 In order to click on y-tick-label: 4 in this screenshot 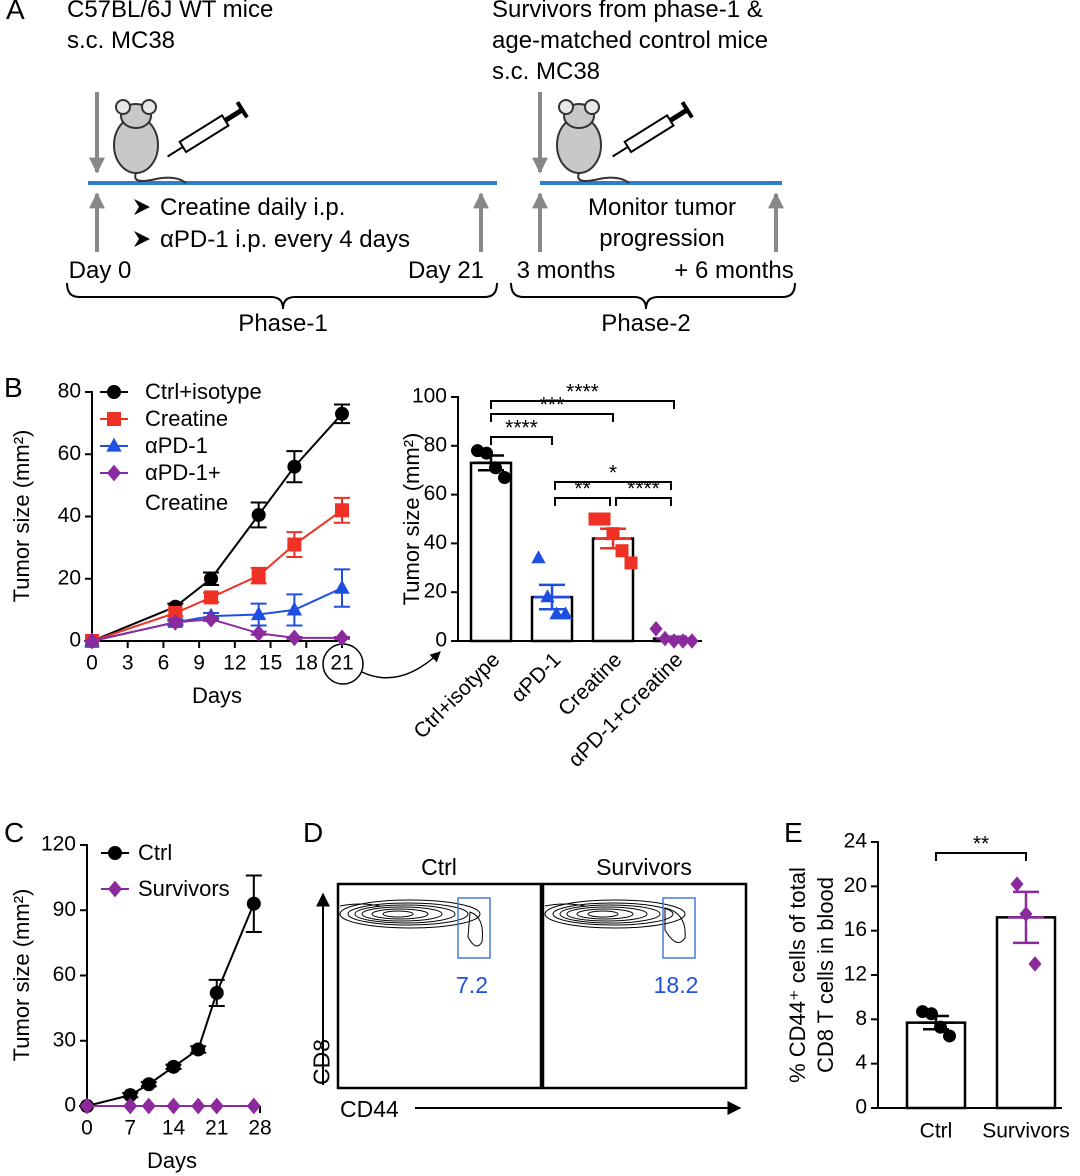, I will do `click(861, 1062)`.